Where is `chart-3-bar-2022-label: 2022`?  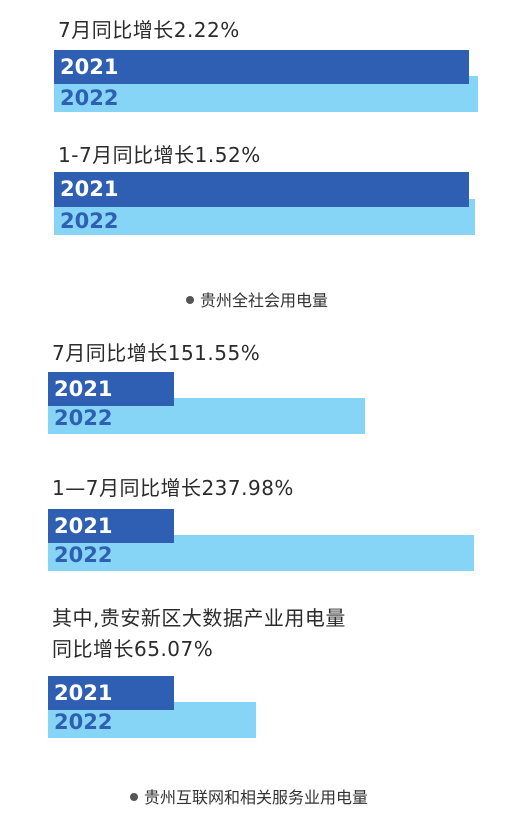
chart-3-bar-2022-label: 2022 is located at coordinates (83, 418).